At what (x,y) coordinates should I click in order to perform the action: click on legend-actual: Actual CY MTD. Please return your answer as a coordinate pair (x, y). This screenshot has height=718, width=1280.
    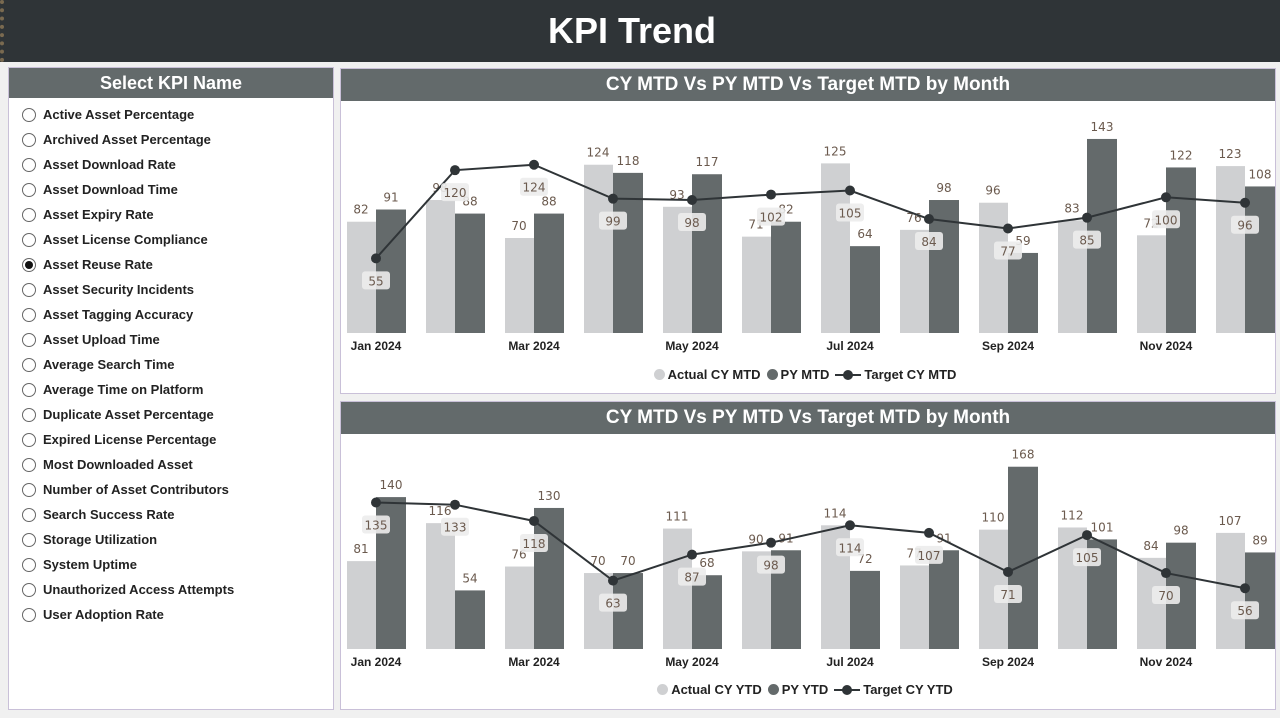
    Looking at the image, I should click on (707, 374).